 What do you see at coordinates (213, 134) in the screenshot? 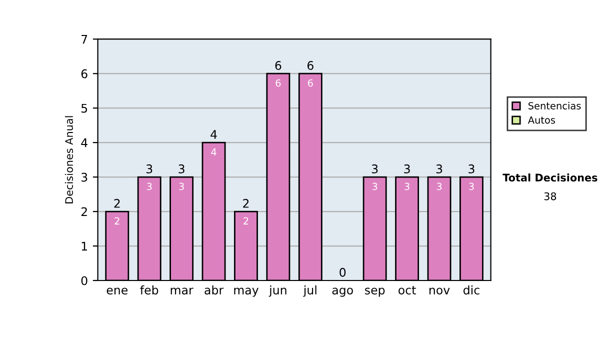
I see `total-label: 4` at bounding box center [213, 134].